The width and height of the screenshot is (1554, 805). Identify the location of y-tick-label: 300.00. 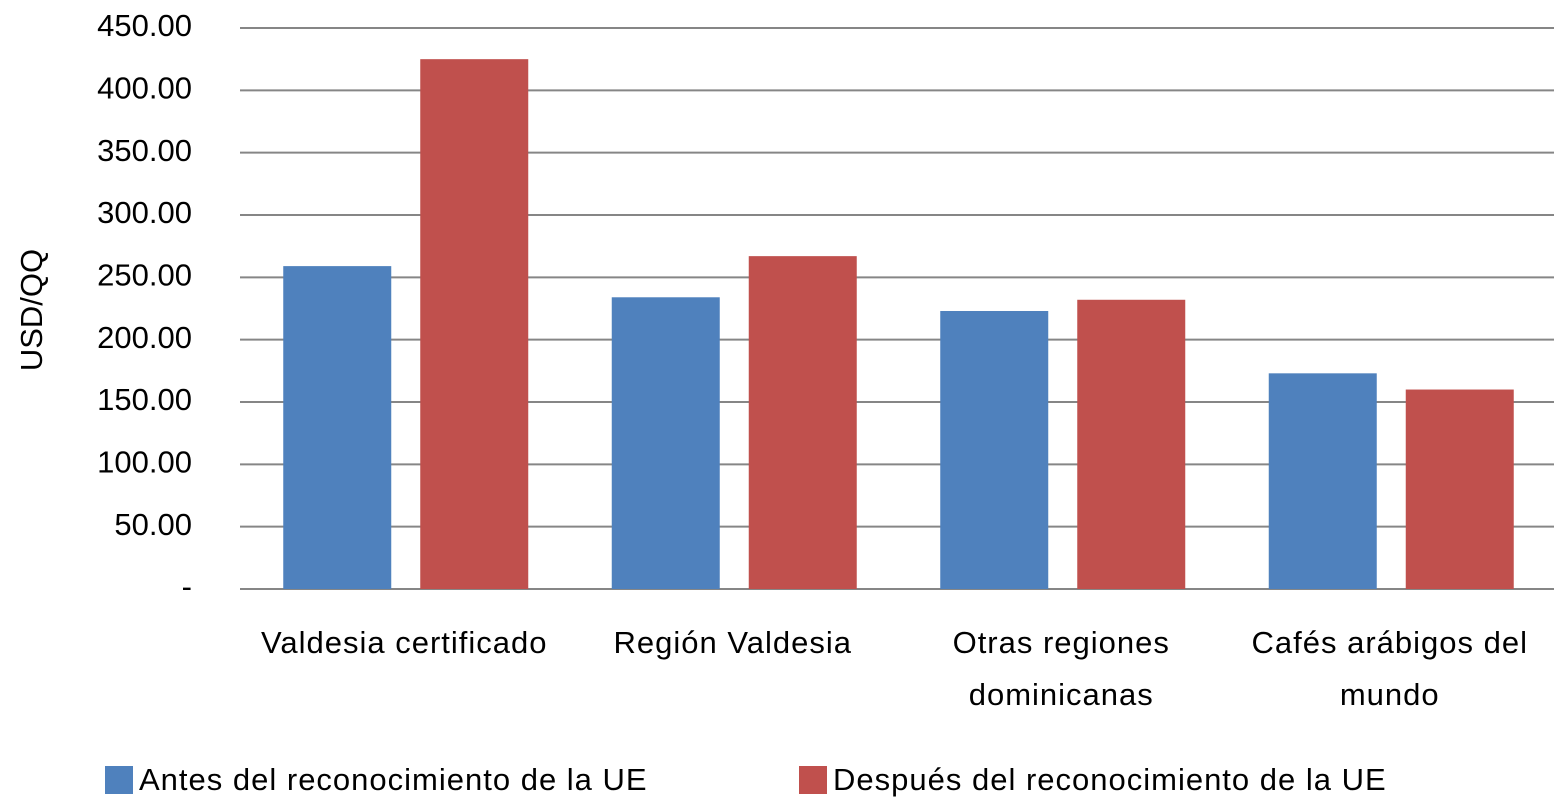
(144, 212).